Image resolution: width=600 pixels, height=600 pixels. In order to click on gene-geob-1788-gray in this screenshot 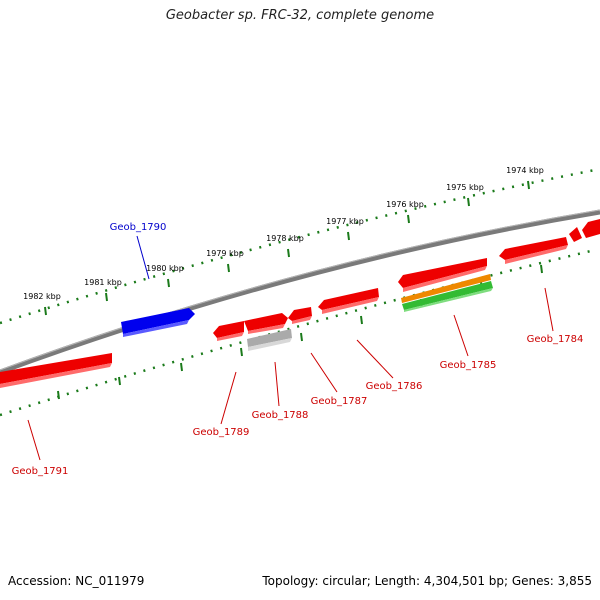, I will do `click(269, 338)`.